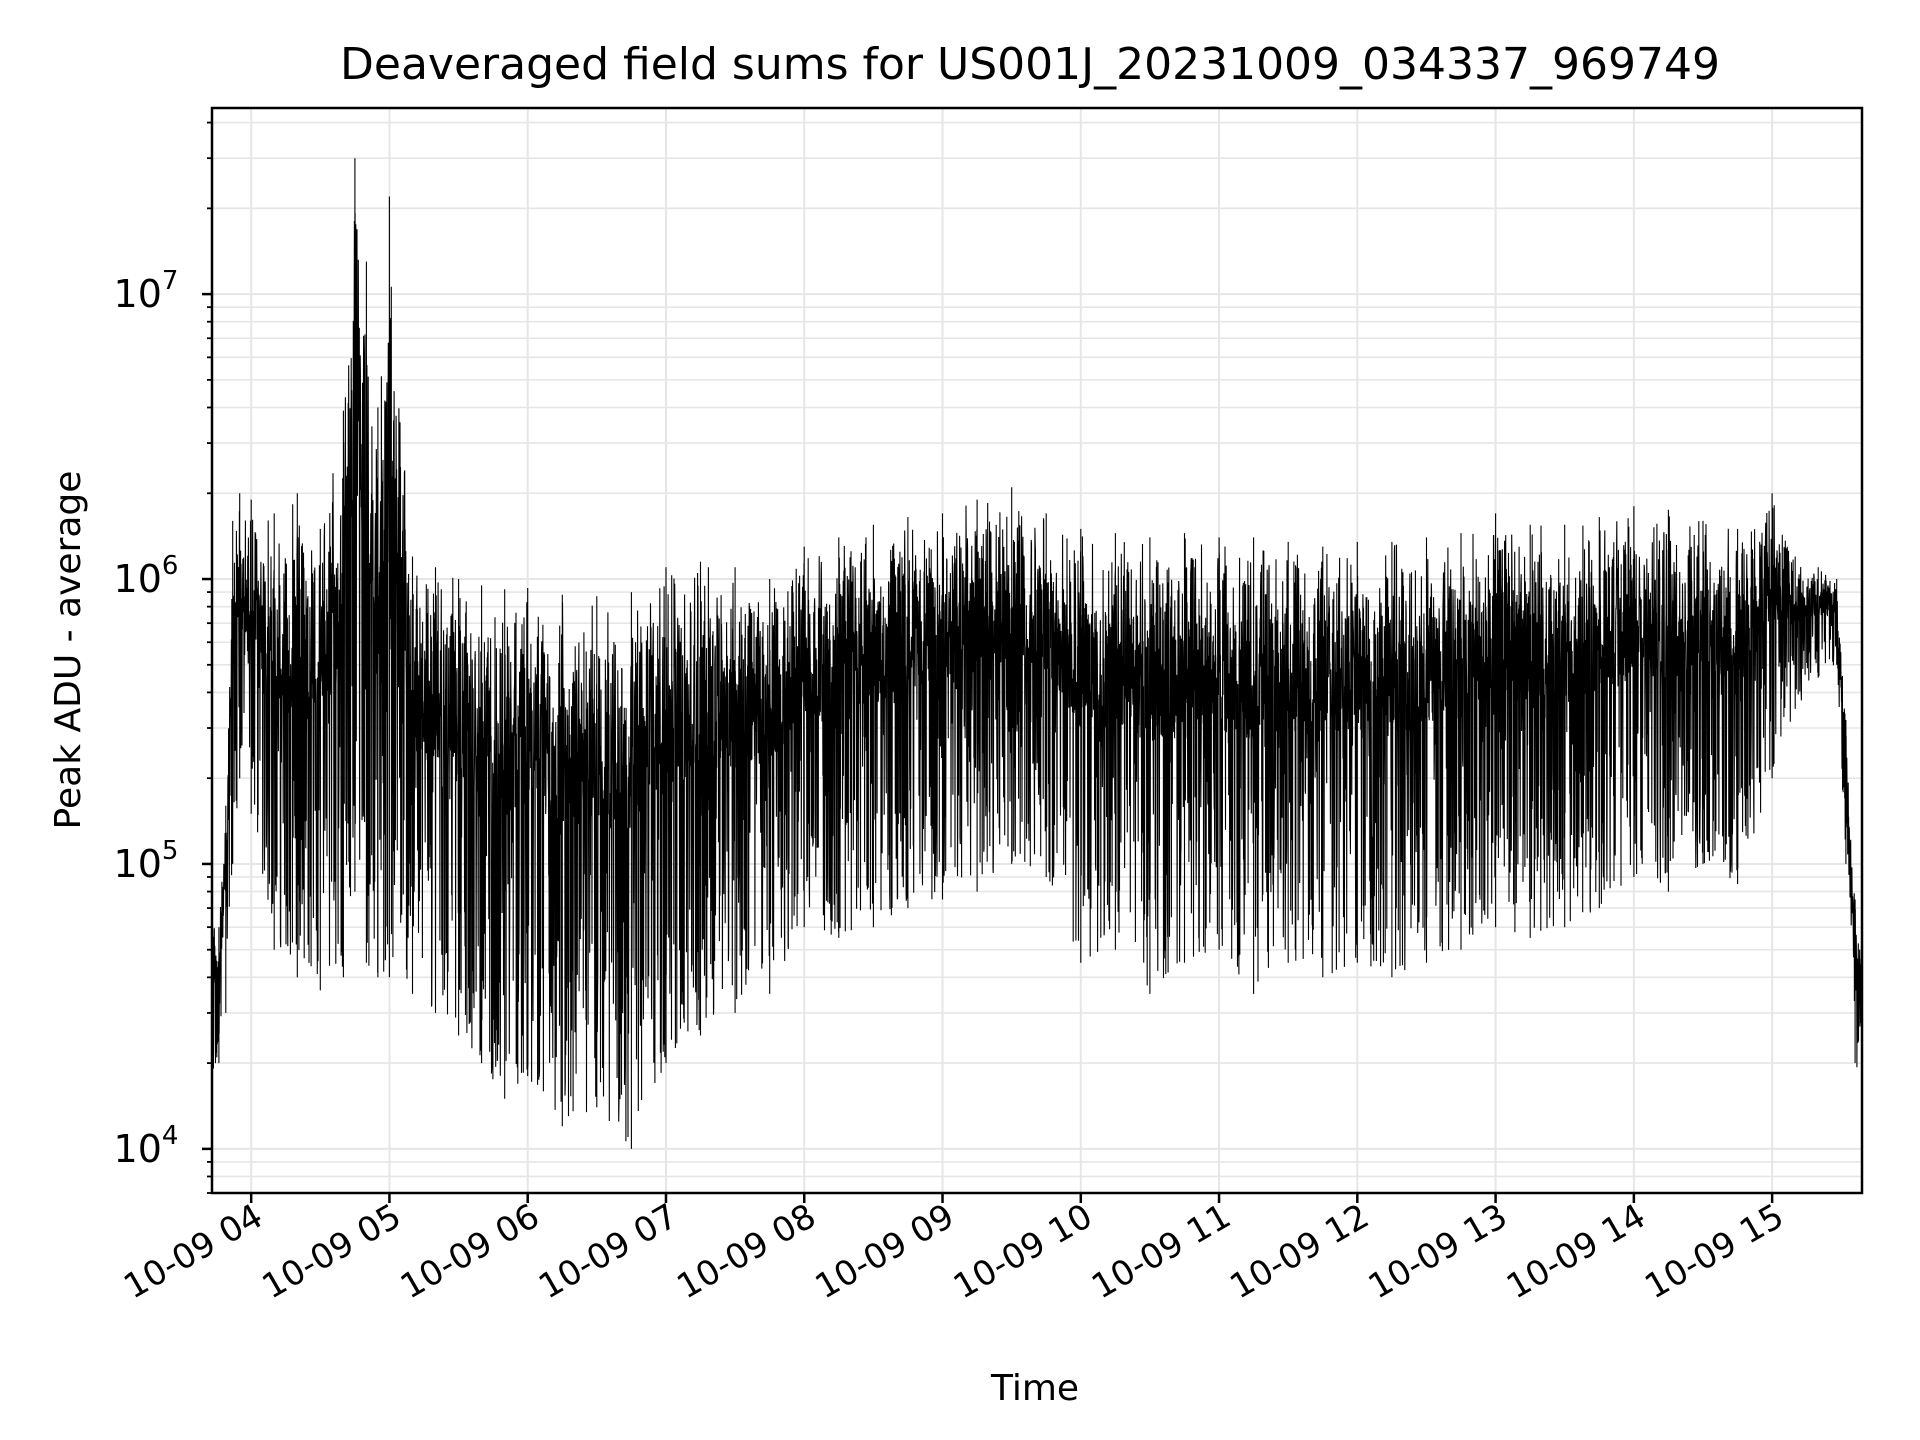 The width and height of the screenshot is (1920, 1440). Describe the element at coordinates (68, 650) in the screenshot. I see `y-axis-label: Peak ADU - average` at that location.